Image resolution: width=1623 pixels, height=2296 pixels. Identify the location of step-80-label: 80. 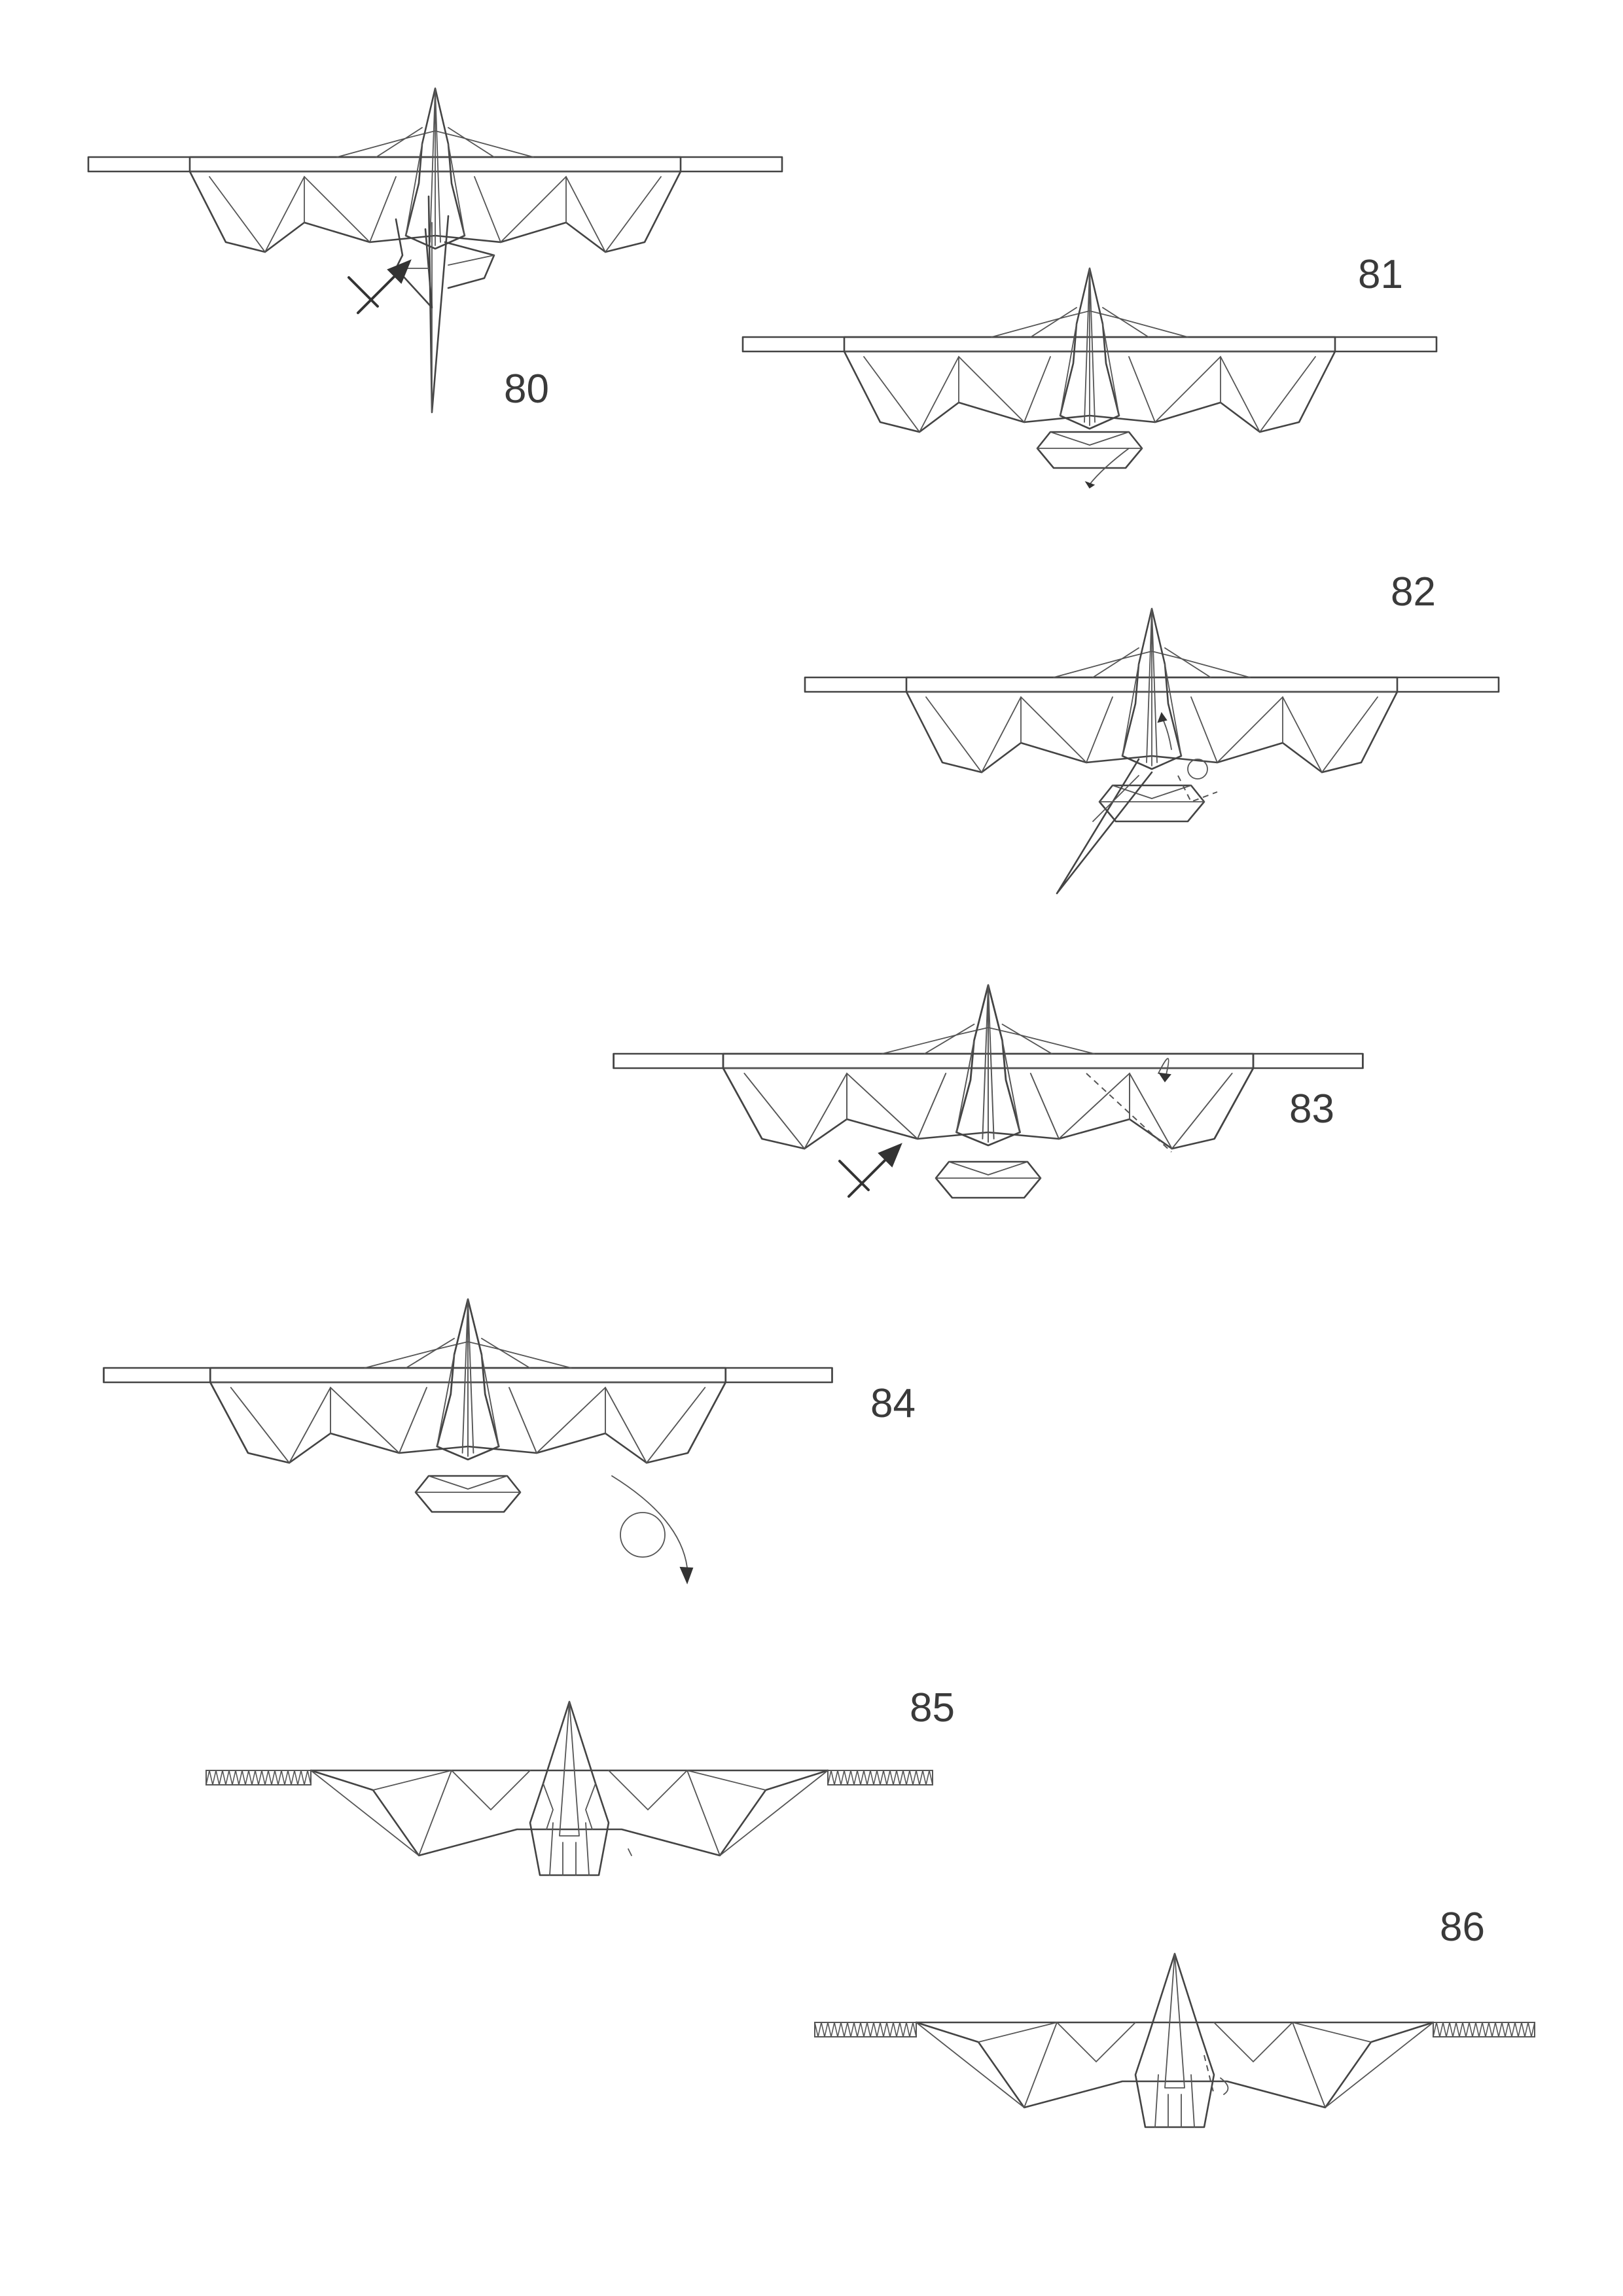
(526, 389).